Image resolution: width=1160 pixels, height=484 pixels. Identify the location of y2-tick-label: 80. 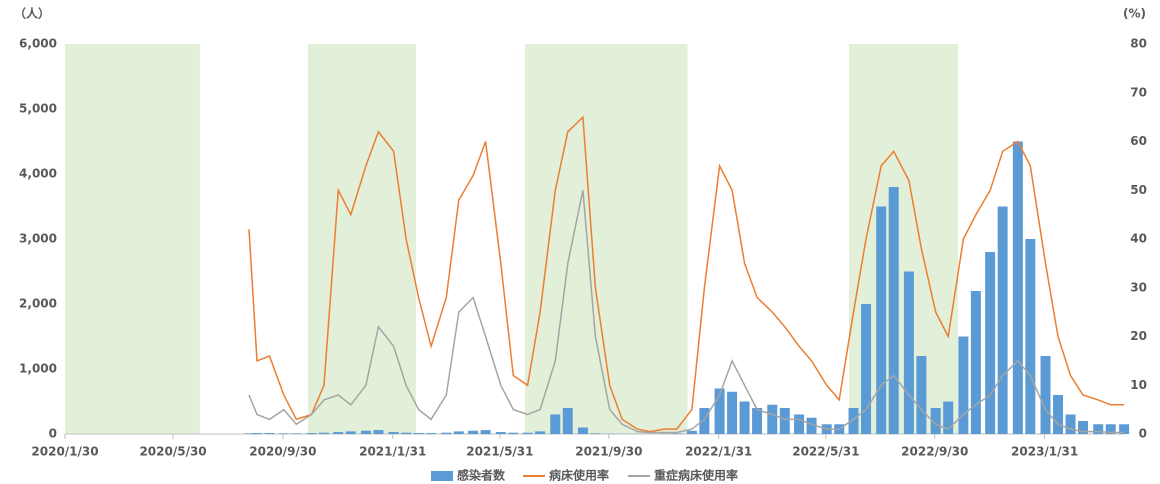
(1138, 44).